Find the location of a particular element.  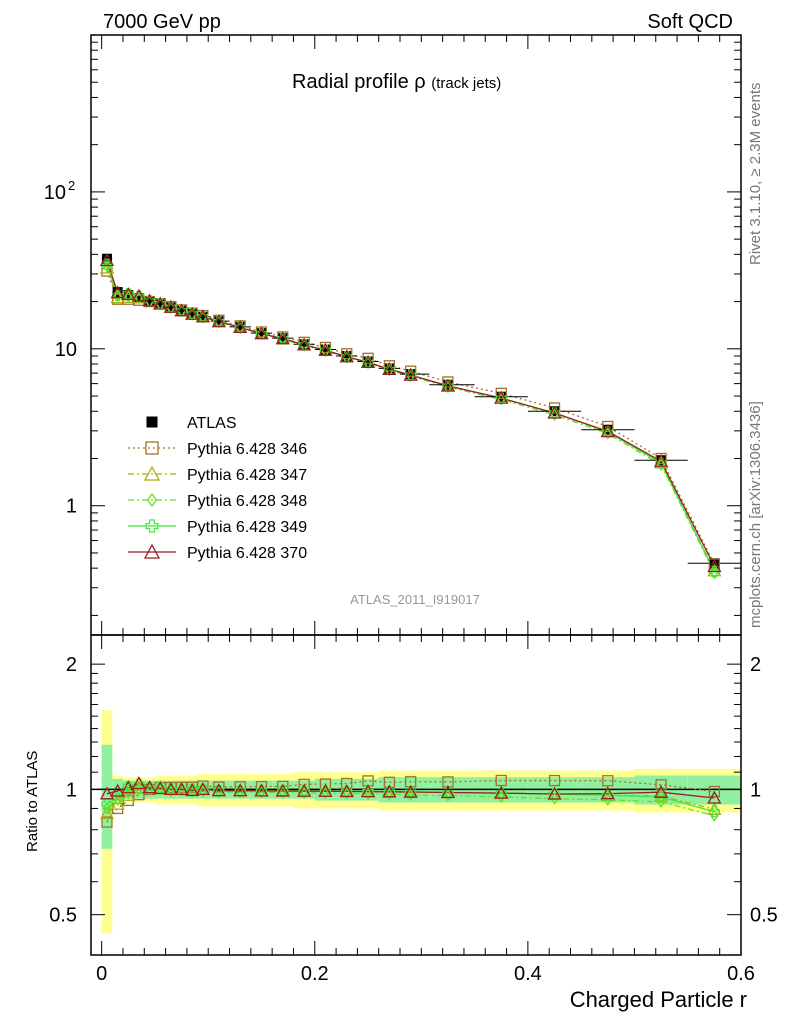

series-348-ratio-line is located at coordinates (410, 802).